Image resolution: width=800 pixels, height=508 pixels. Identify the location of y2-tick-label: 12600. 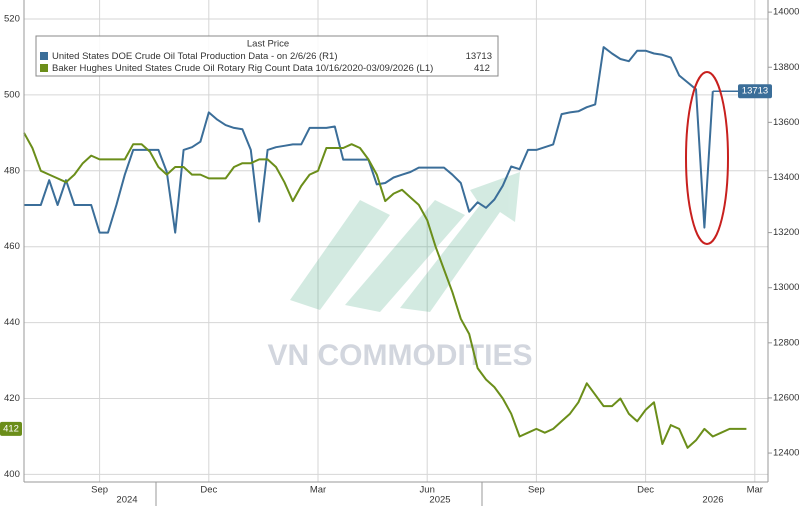
(786, 397).